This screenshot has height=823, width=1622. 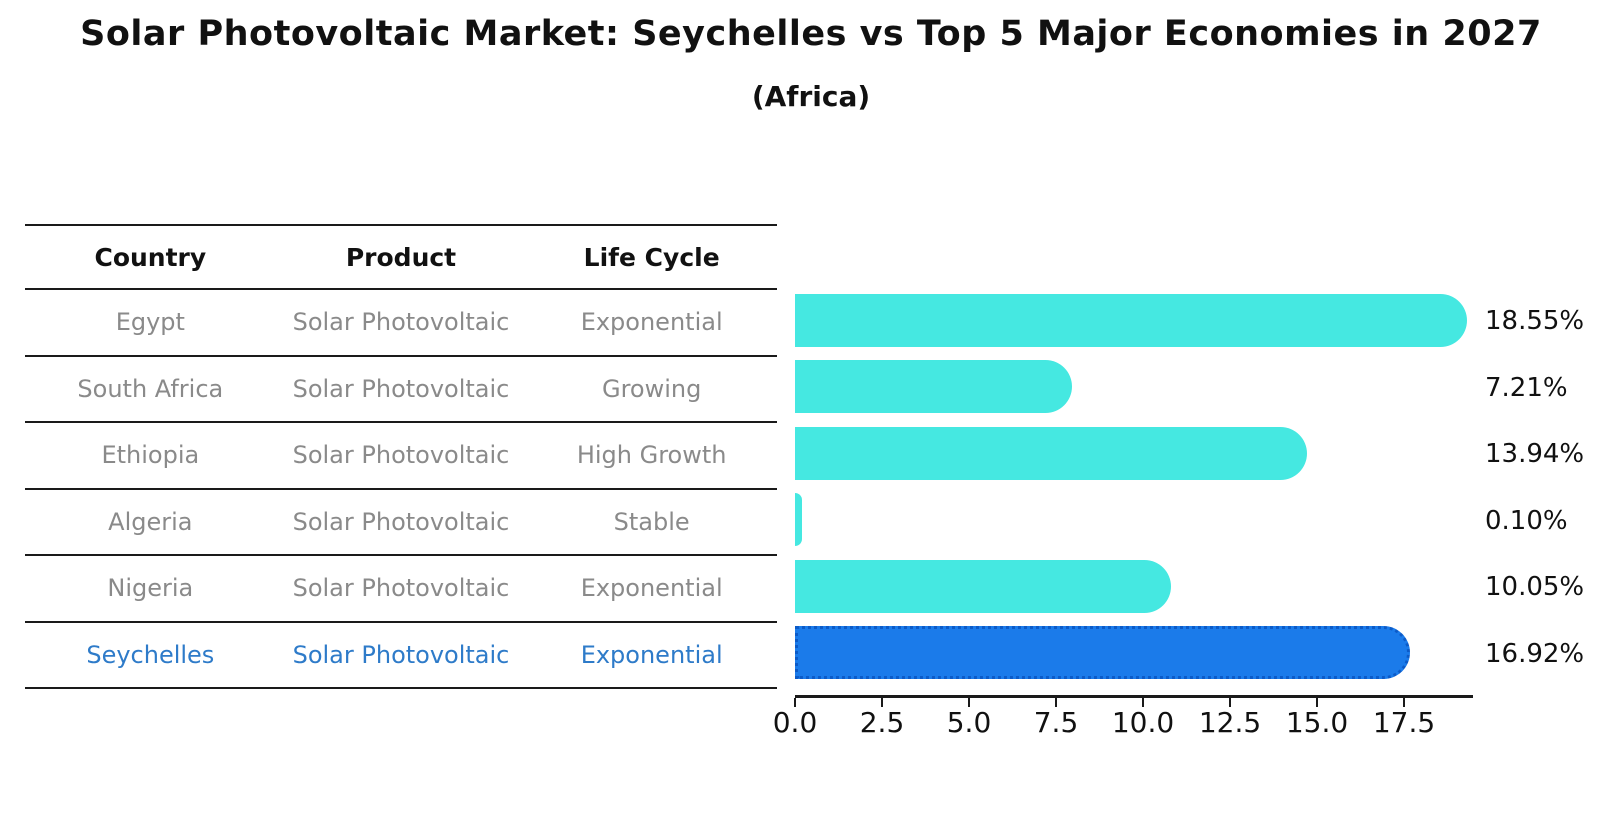 What do you see at coordinates (1134, 696) in the screenshot?
I see `x-axis-line` at bounding box center [1134, 696].